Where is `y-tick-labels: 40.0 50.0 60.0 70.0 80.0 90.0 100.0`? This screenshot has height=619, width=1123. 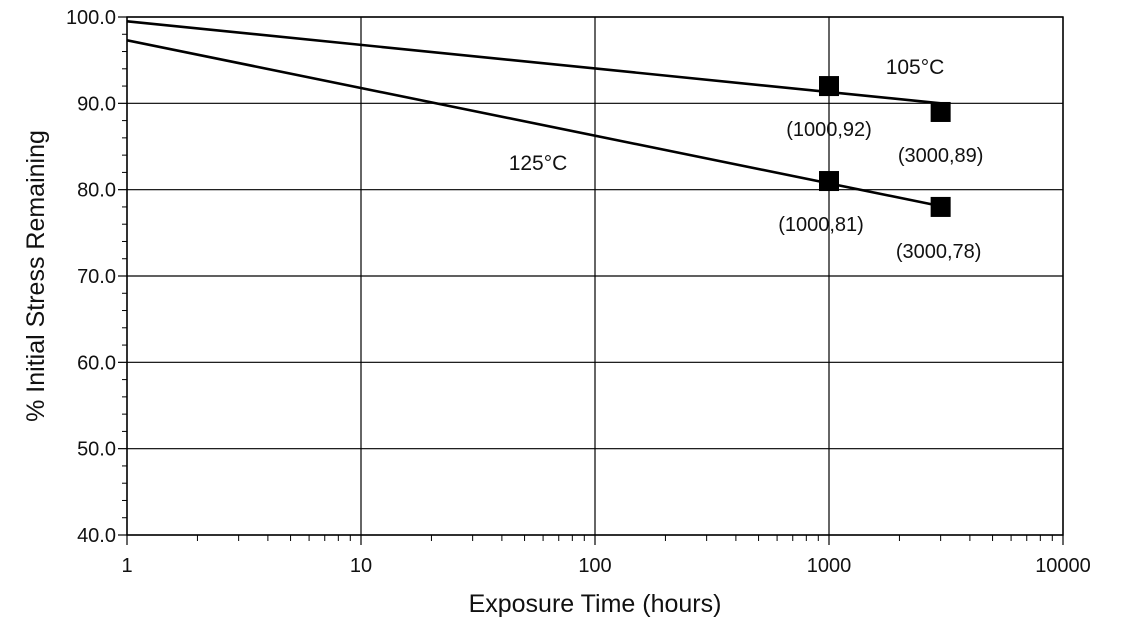
y-tick-labels: 40.0 50.0 60.0 70.0 80.0 90.0 100.0 is located at coordinates (91, 277).